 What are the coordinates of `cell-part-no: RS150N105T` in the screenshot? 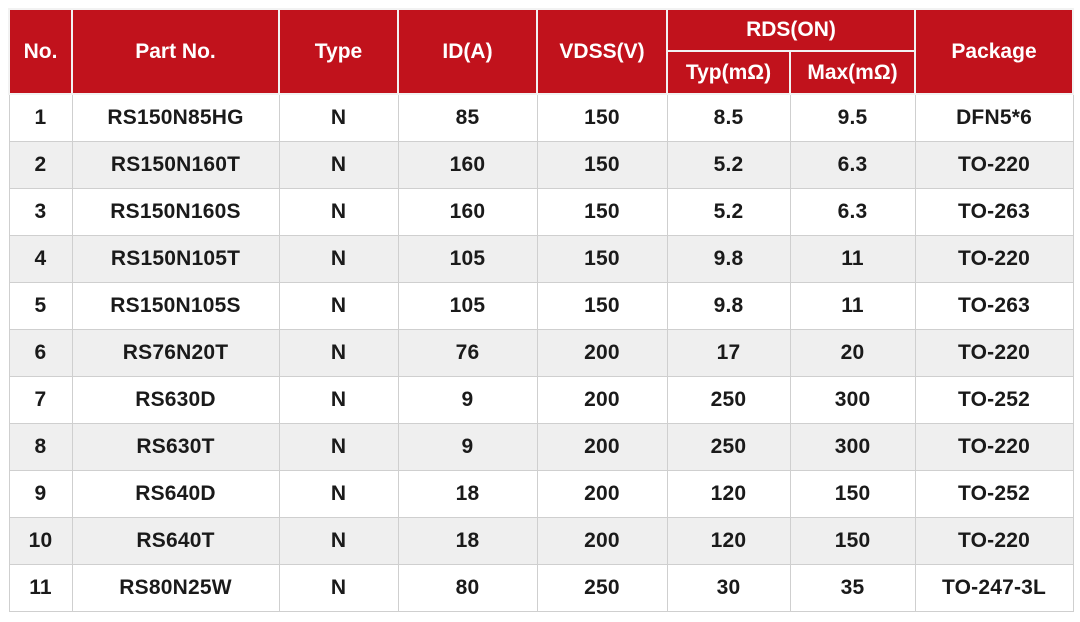 It's located at (175, 259).